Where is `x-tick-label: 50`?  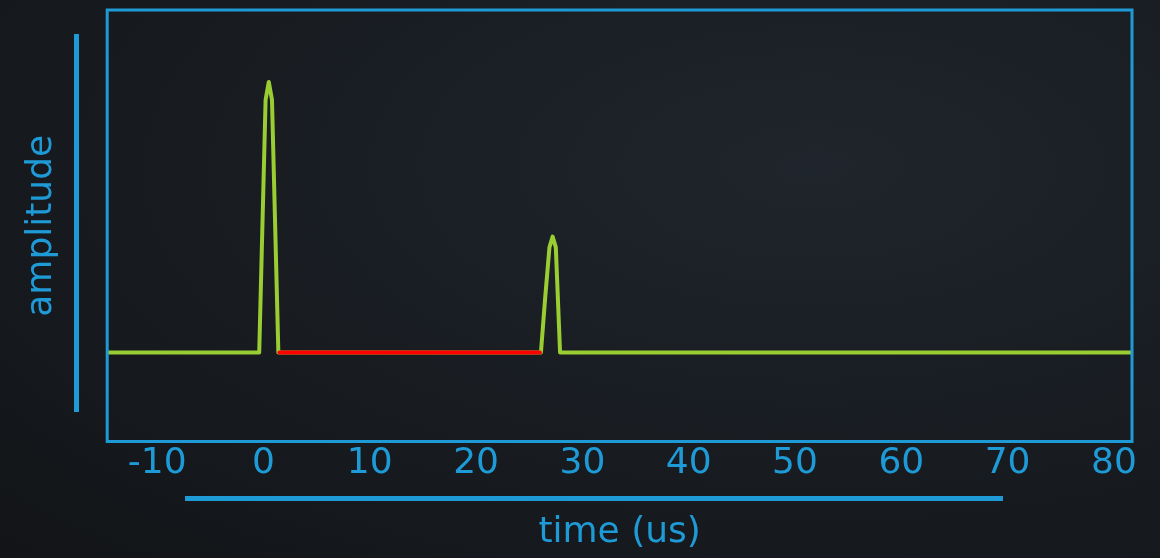 x-tick-label: 50 is located at coordinates (795, 460).